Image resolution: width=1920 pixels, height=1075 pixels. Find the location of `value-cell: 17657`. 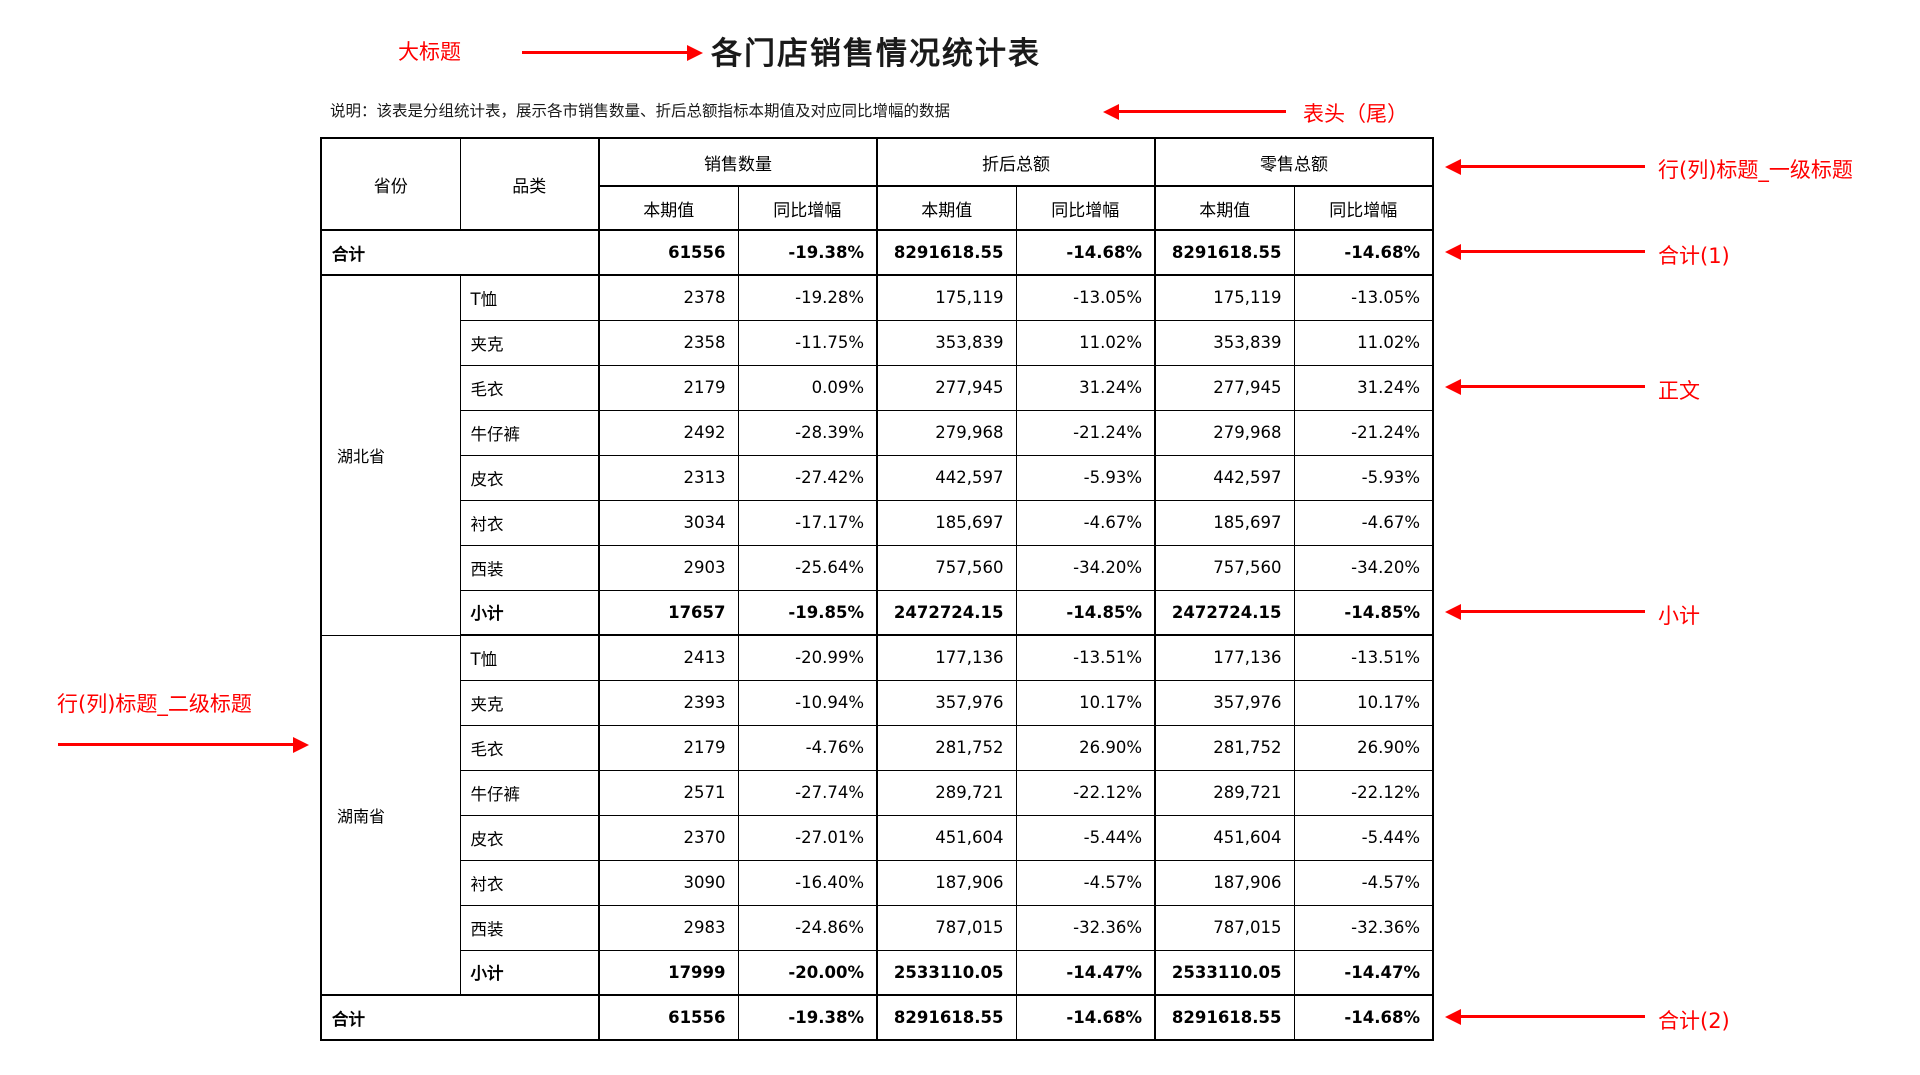

value-cell: 17657 is located at coordinates (668, 612).